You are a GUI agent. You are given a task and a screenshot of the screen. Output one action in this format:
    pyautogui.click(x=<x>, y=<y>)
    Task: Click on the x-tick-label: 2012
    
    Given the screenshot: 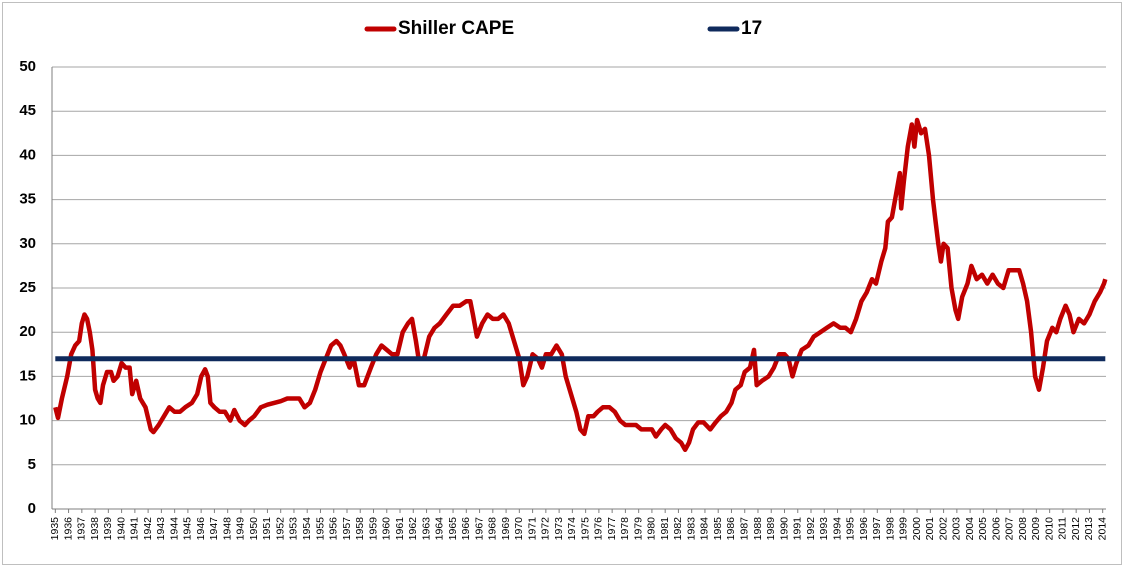 What is the action you would take?
    pyautogui.click(x=1076, y=529)
    